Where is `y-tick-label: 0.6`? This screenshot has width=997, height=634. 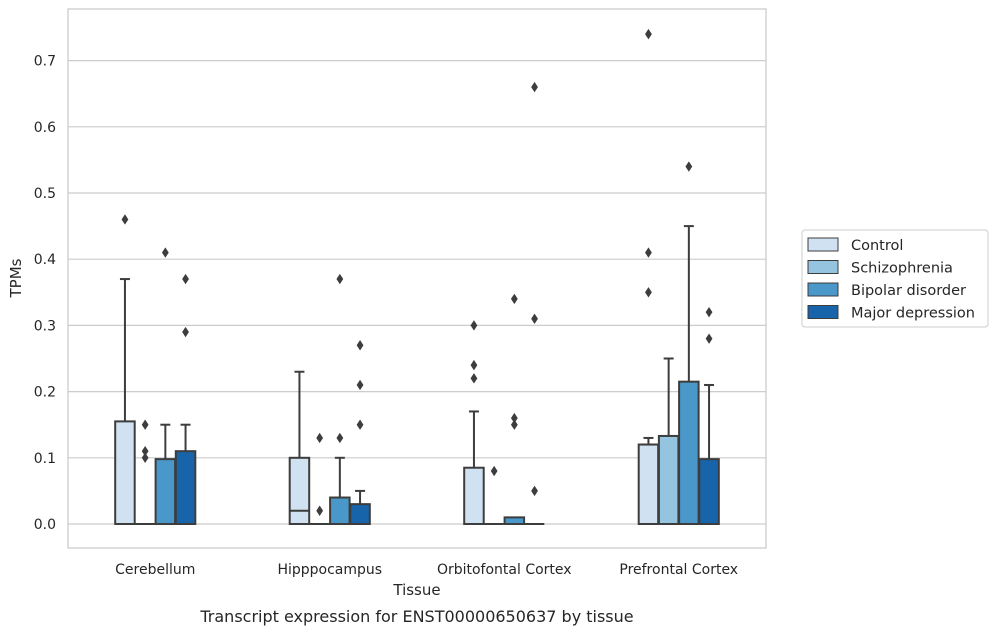
y-tick-label: 0.6 is located at coordinates (45, 128).